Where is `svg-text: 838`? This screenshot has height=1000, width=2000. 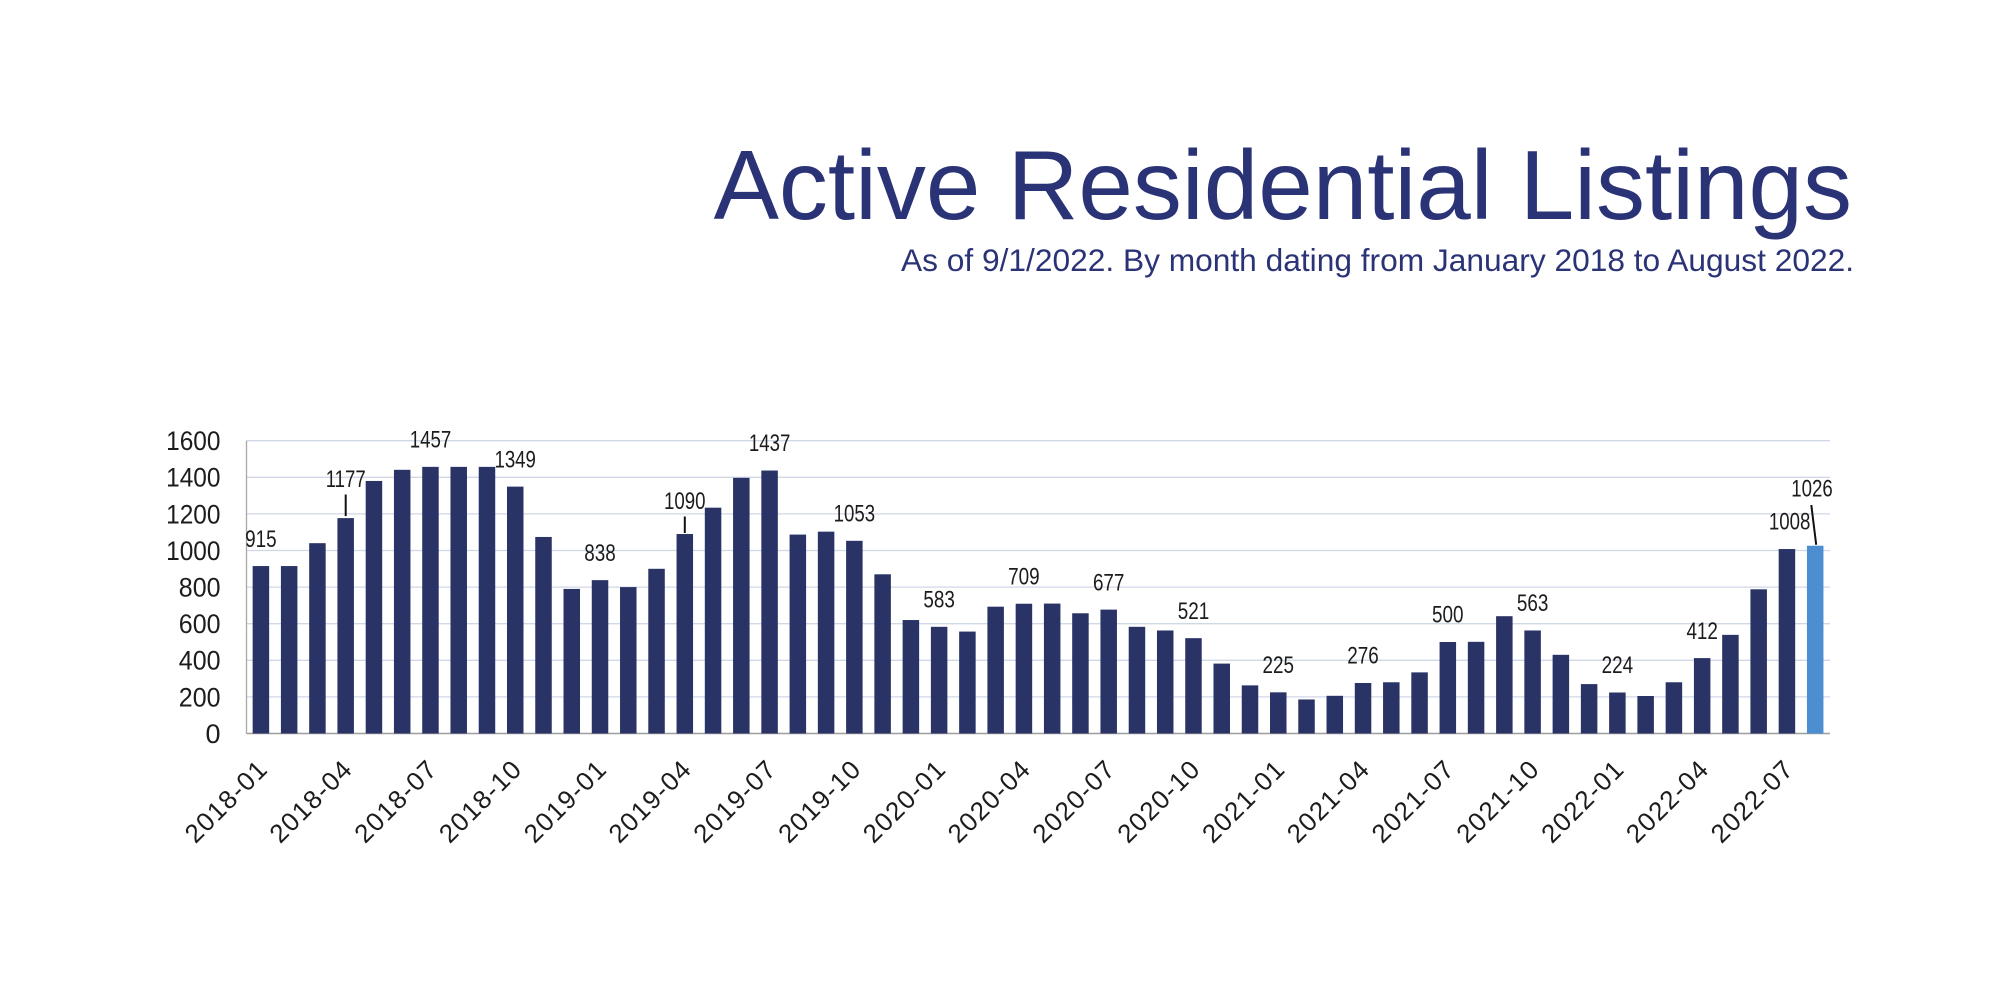
svg-text: 838 is located at coordinates (600, 553).